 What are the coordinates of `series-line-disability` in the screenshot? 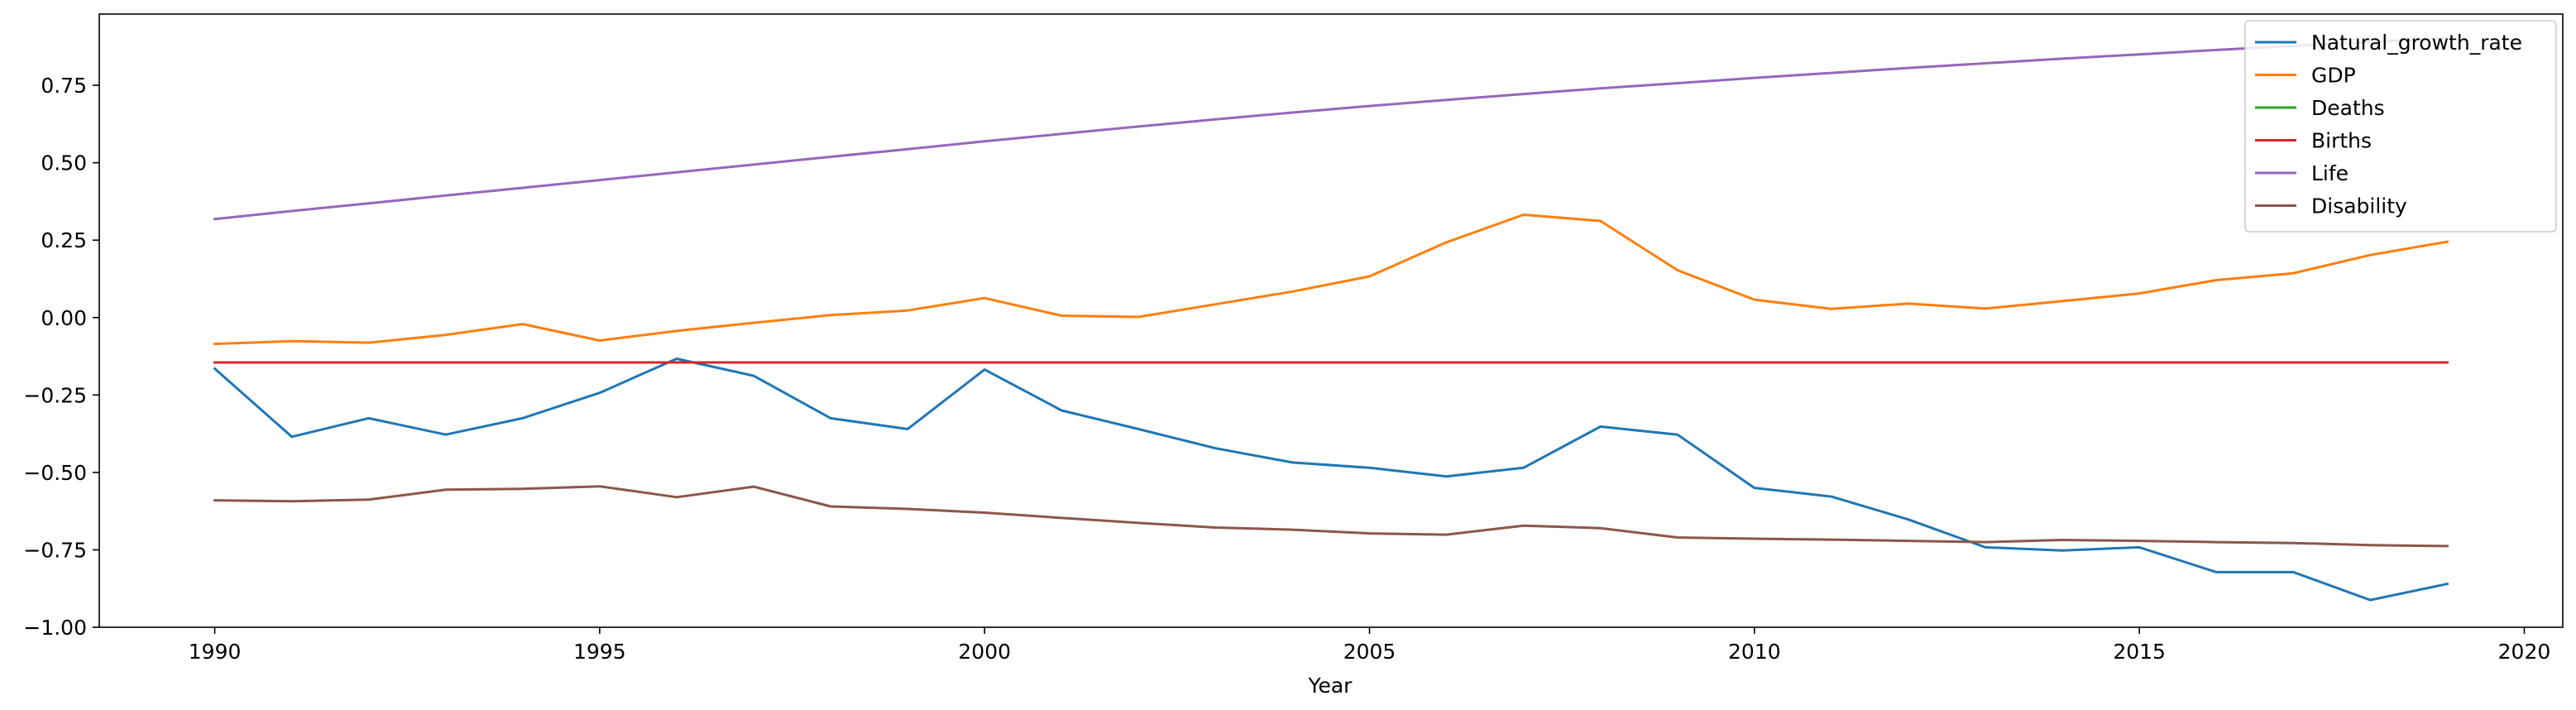 It's located at (1331, 516).